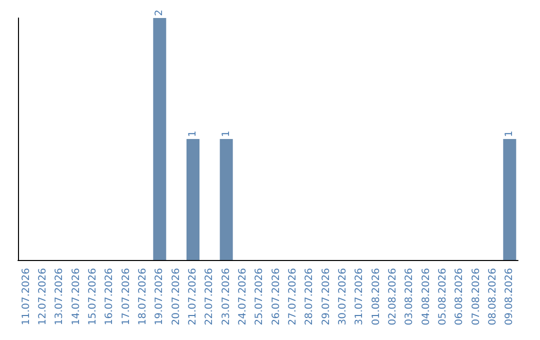 The width and height of the screenshot is (540, 340). Describe the element at coordinates (76, 297) in the screenshot. I see `x-tick-label: 14.07.2026` at that location.